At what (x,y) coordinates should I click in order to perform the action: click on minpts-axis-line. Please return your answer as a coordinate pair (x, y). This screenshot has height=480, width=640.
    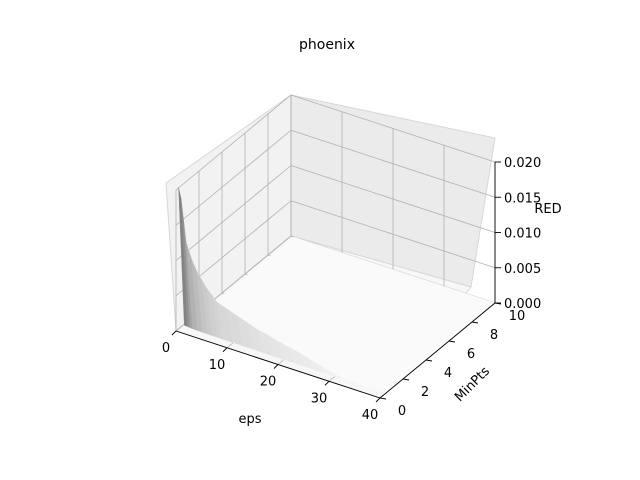
    Looking at the image, I should click on (437, 350).